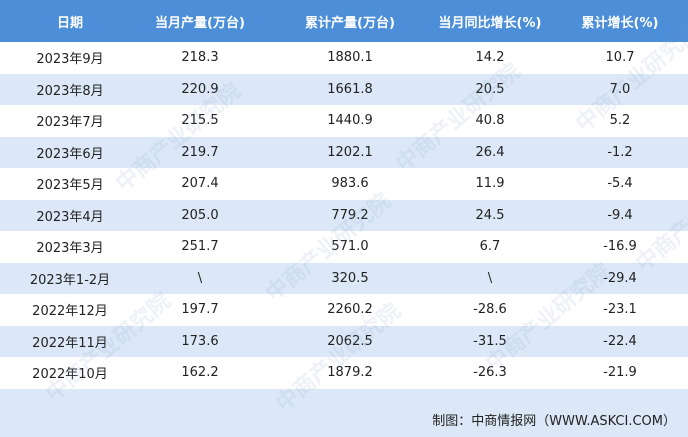  Describe the element at coordinates (490, 58) in the screenshot. I see `table-cell: 14.2` at that location.